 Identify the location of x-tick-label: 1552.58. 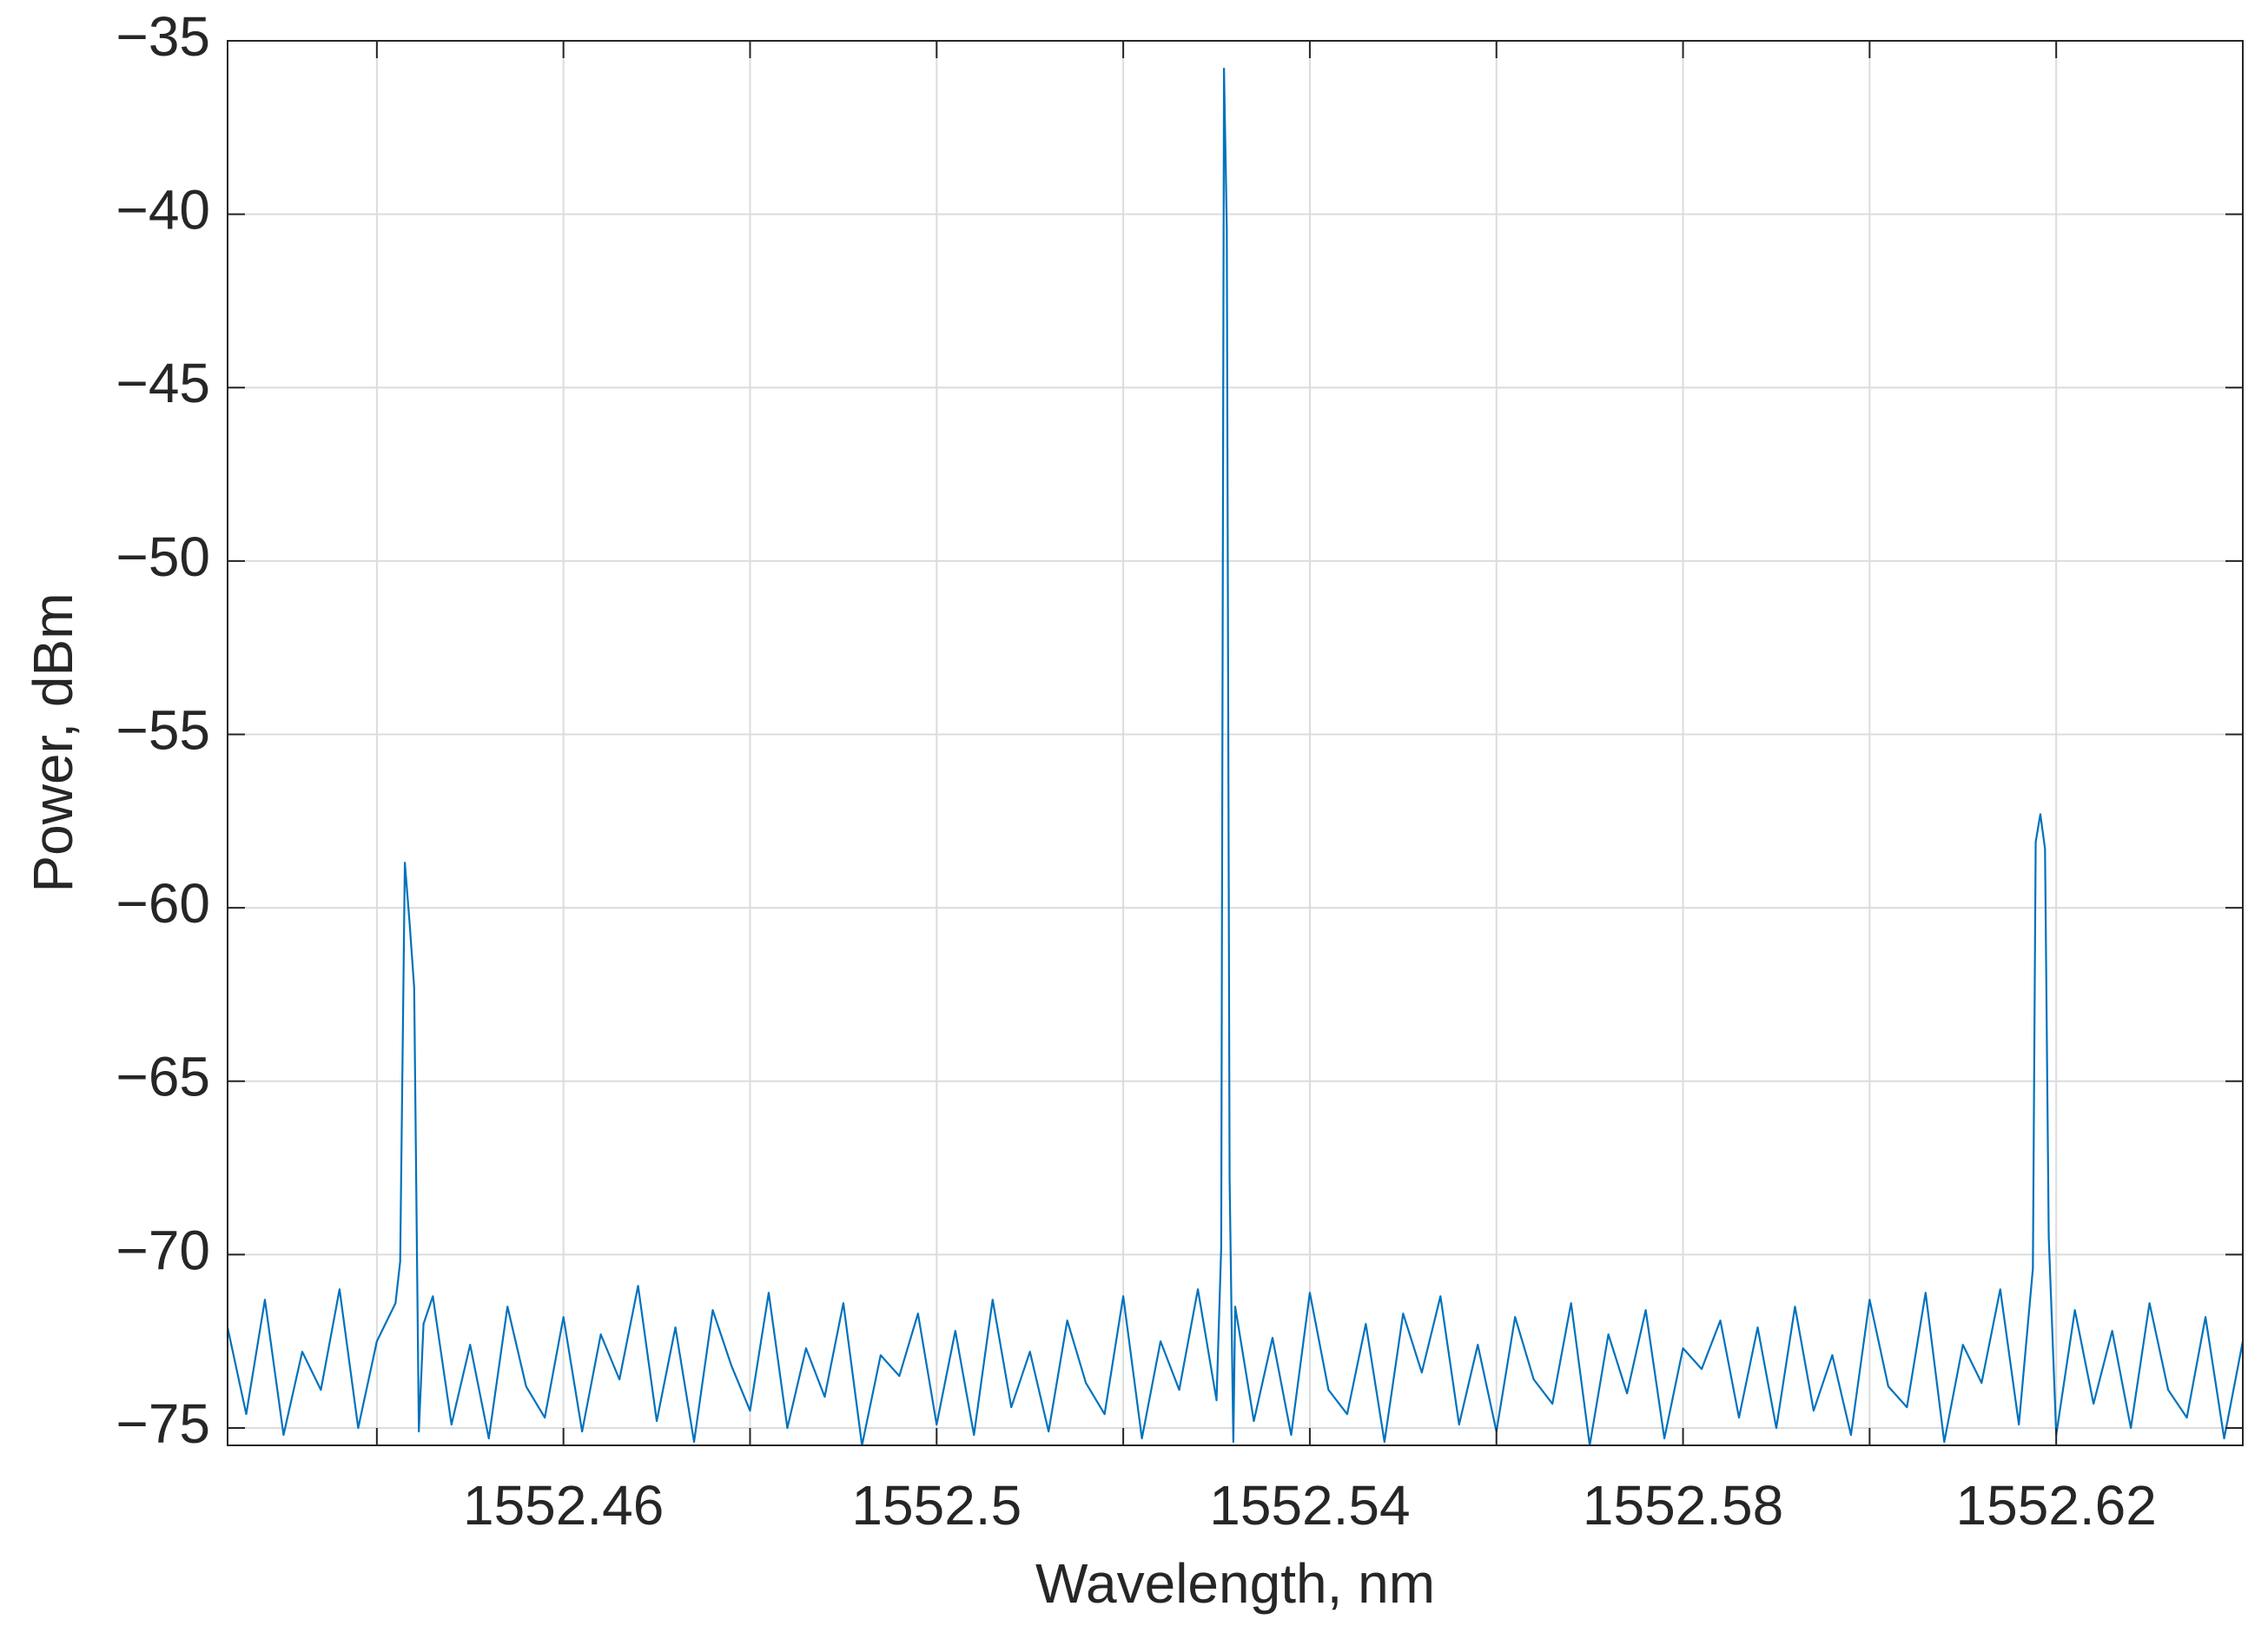
(1683, 1505).